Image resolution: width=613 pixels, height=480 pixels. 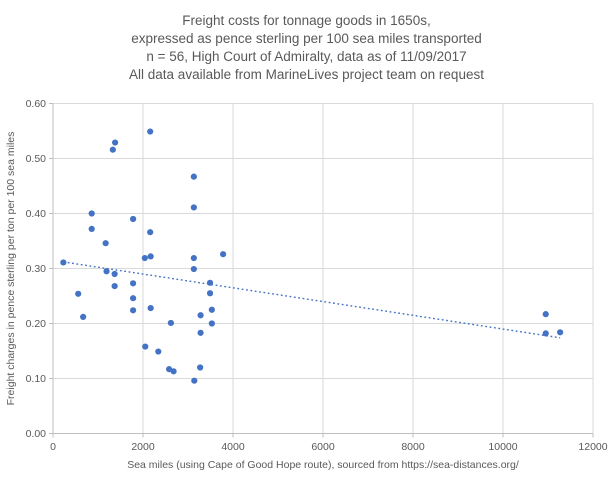 I want to click on y-tick-label: 0.60, so click(x=36, y=104).